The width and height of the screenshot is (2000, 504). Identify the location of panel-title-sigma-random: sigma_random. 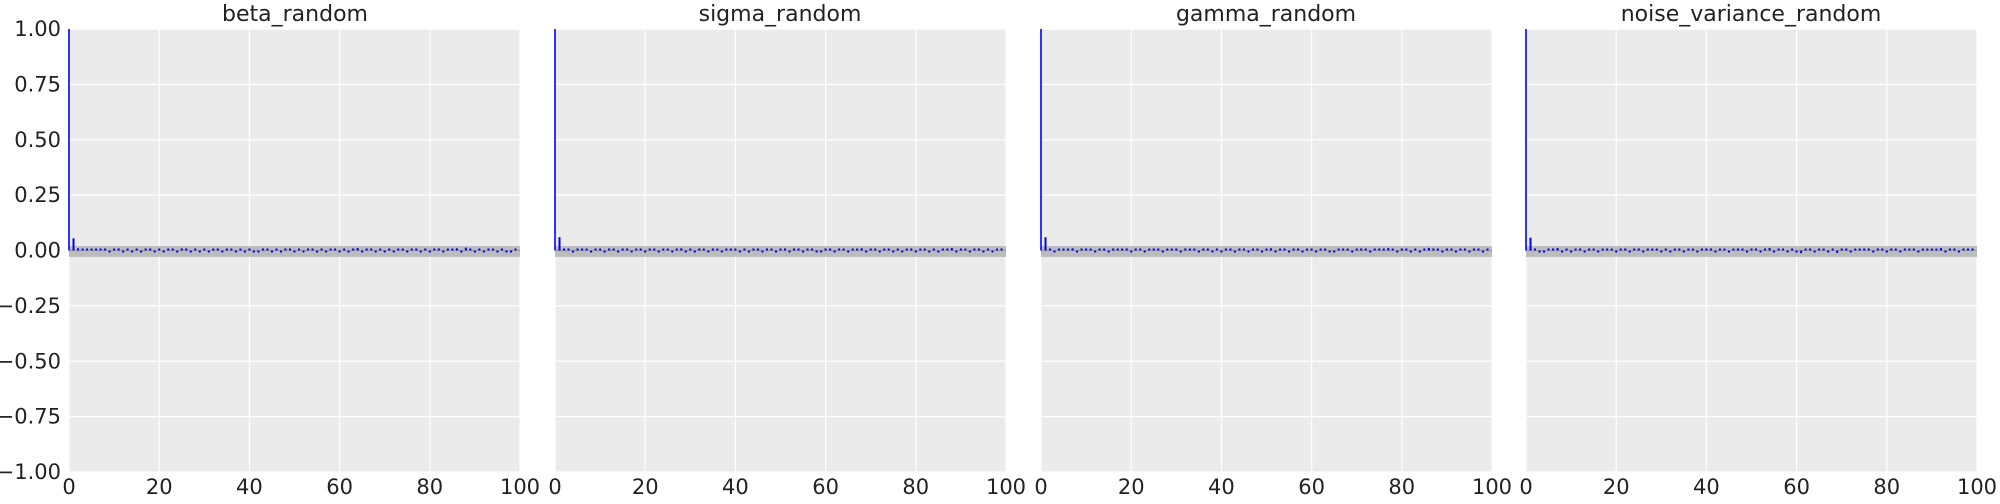
(780, 14).